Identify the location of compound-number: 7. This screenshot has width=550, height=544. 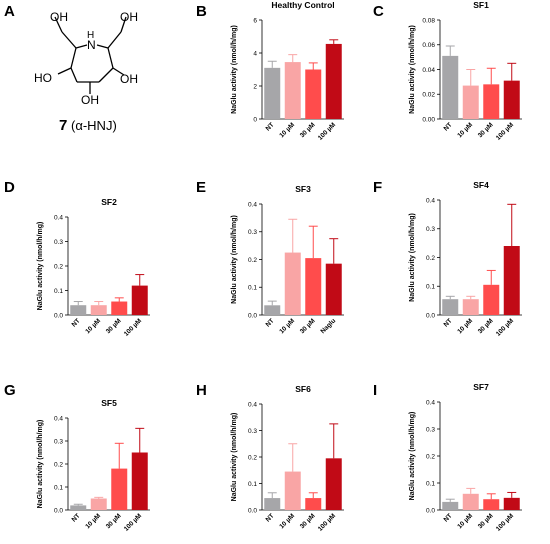
(63, 125).